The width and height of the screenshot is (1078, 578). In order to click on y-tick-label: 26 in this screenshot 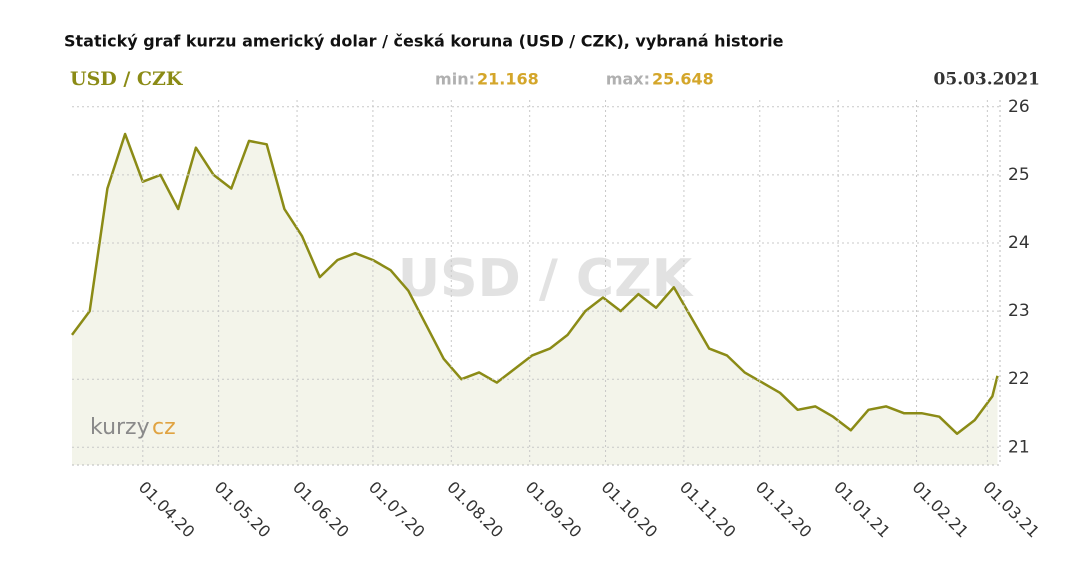, I will do `click(1019, 107)`.